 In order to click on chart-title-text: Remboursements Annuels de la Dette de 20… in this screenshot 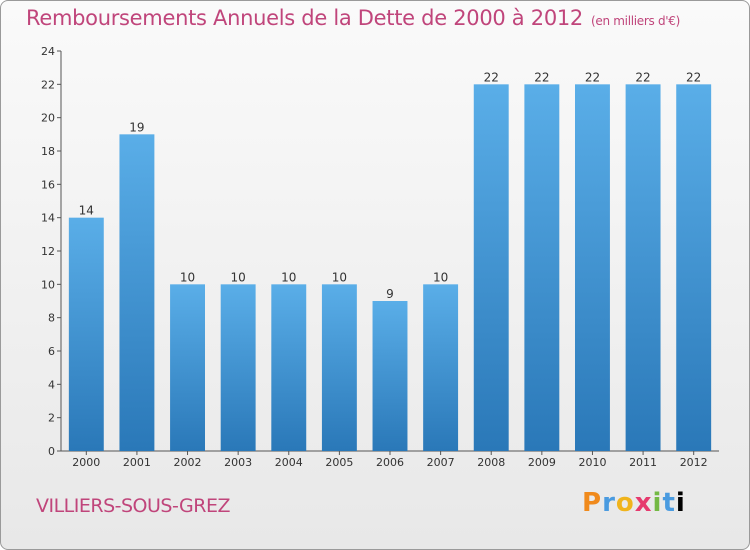, I will do `click(304, 18)`.